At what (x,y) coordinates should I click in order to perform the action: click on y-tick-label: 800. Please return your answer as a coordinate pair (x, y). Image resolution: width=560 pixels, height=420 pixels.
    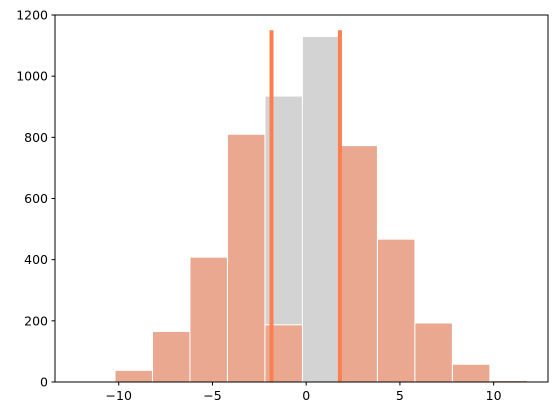
    Looking at the image, I should click on (36, 137).